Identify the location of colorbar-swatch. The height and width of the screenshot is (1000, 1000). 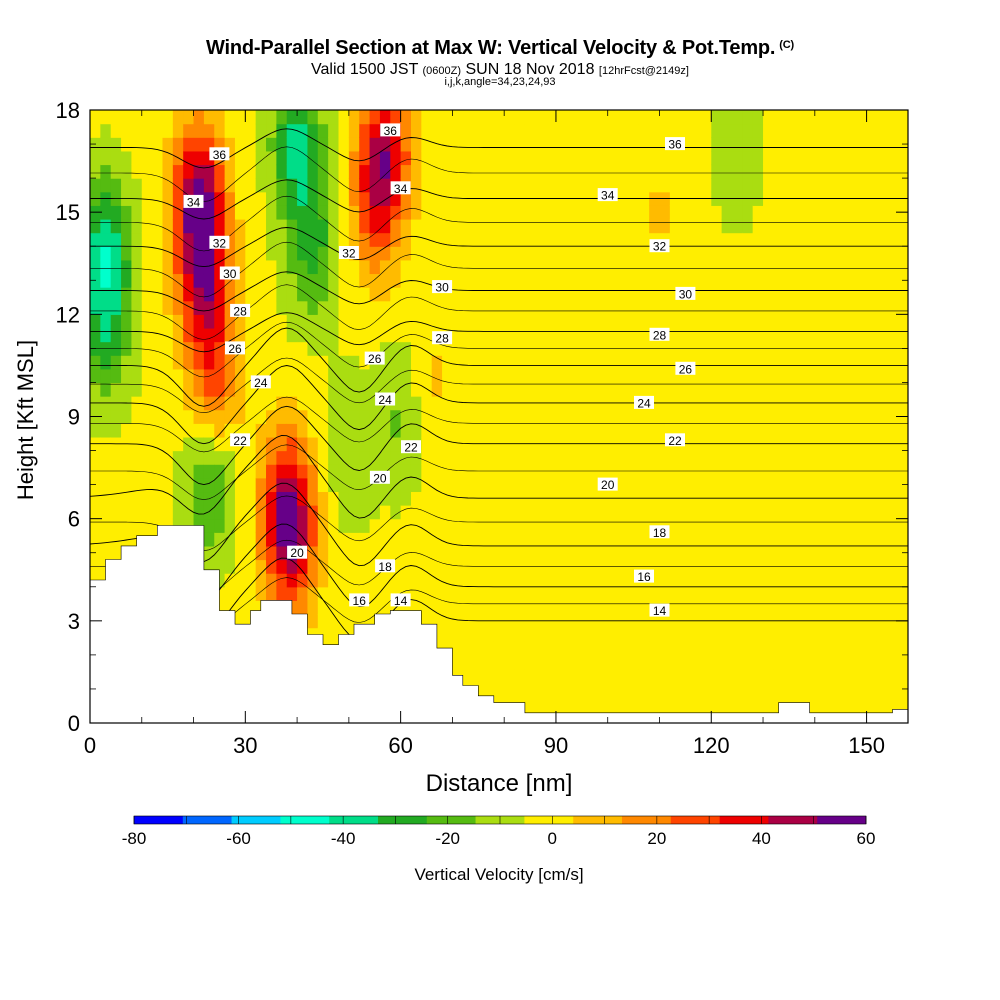
(842, 820).